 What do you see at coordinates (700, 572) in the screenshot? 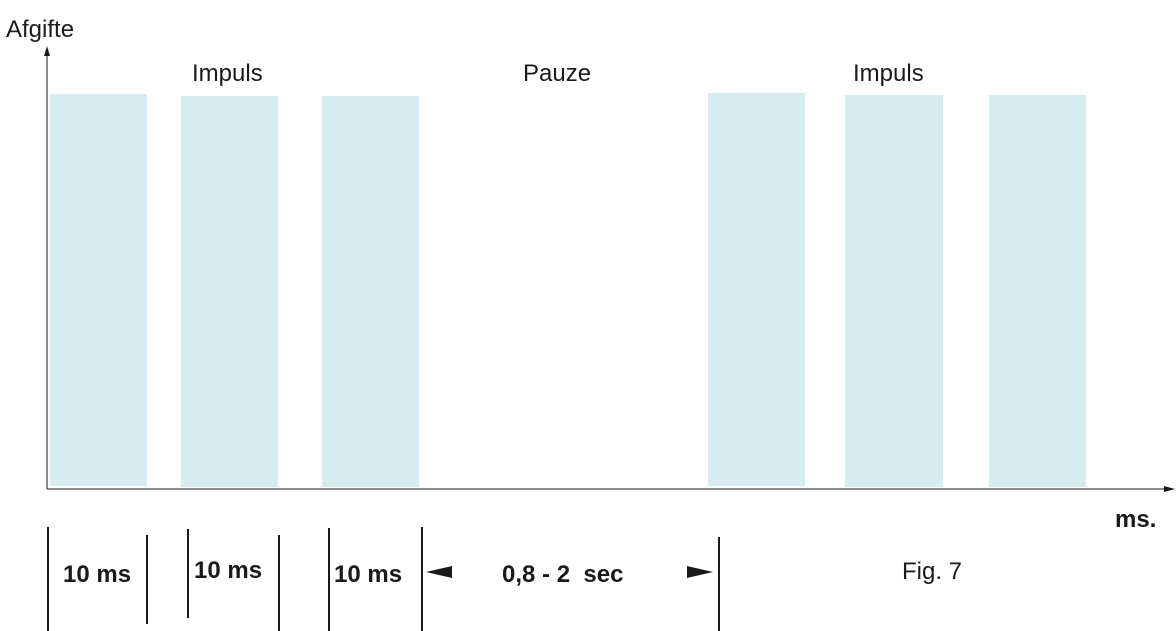
I see `pause-right-arrow-icon` at bounding box center [700, 572].